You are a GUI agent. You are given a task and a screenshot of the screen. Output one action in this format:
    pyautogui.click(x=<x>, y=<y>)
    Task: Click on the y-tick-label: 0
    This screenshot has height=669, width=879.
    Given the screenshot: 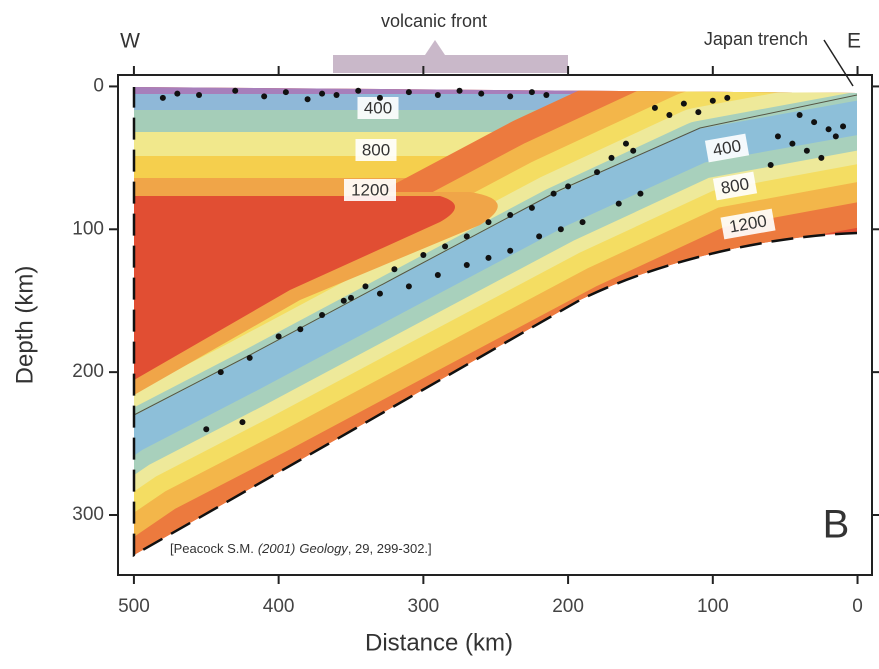 What is the action you would take?
    pyautogui.click(x=98, y=85)
    